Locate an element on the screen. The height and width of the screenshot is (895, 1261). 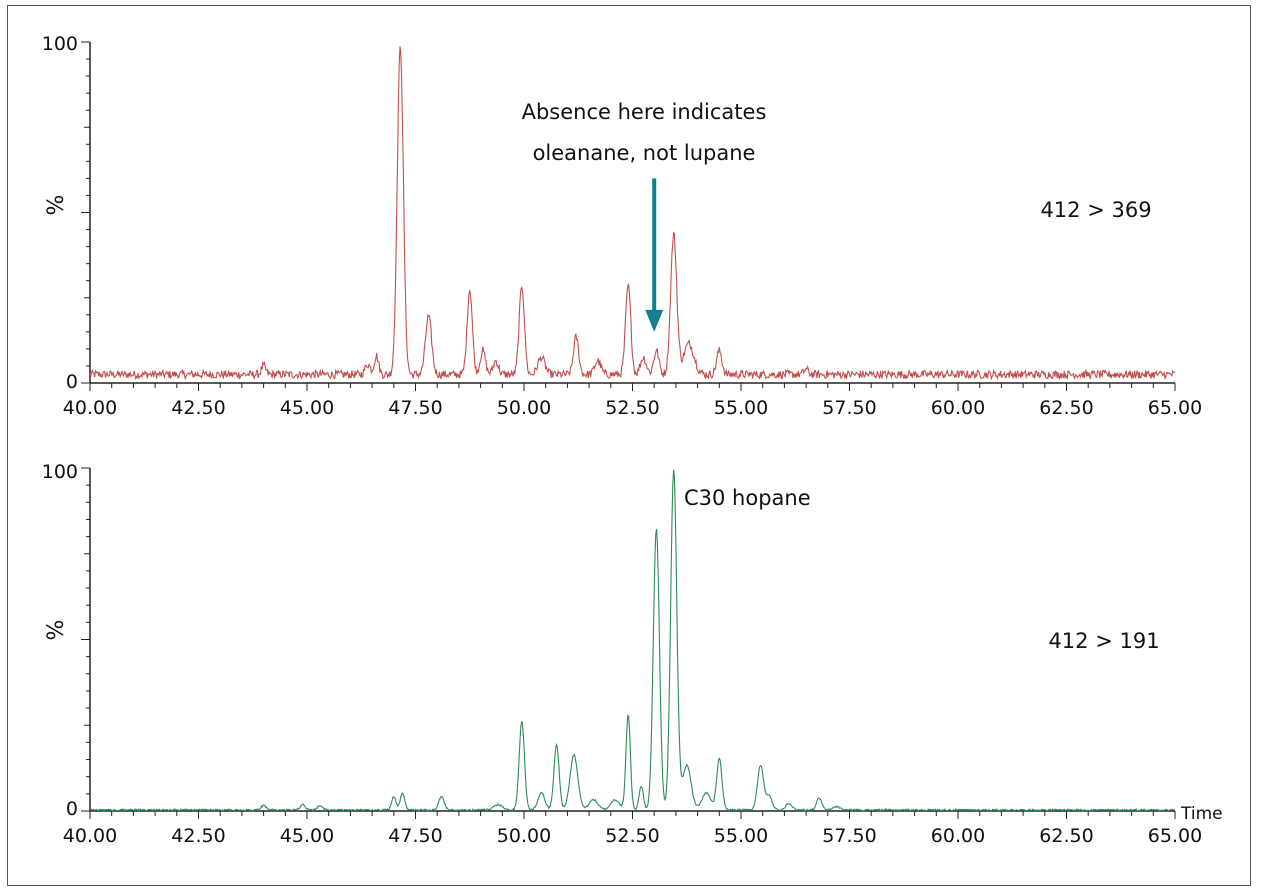
bottom-y-minor-ticks is located at coordinates (85, 639).